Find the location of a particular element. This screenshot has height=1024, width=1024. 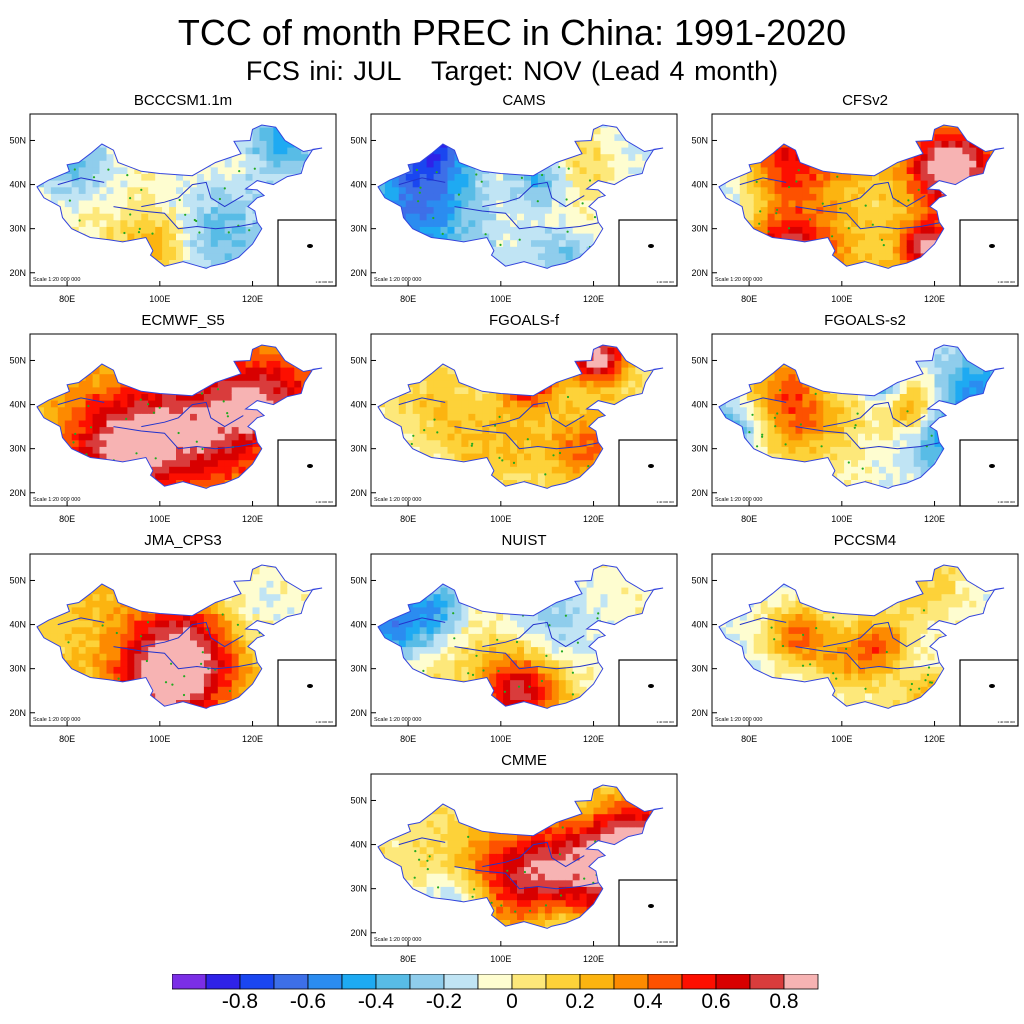

lat-tick-label: 50N is located at coordinates (358, 800).